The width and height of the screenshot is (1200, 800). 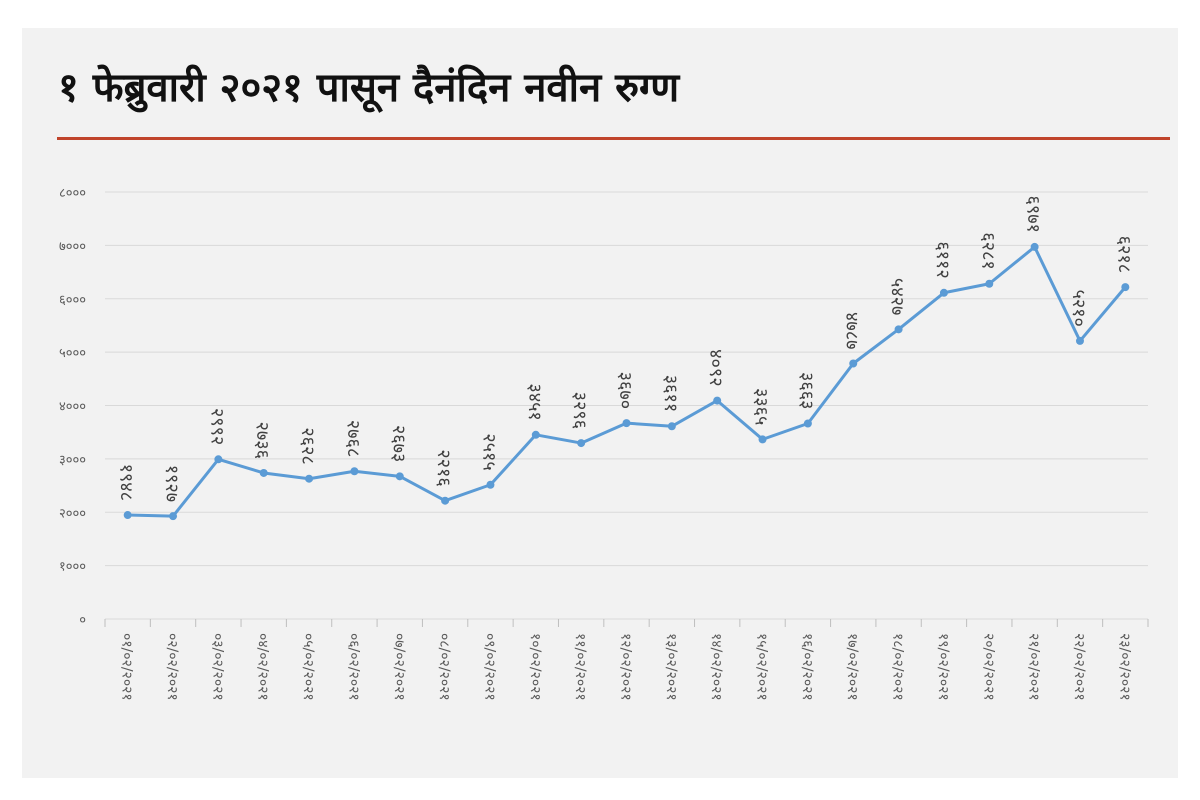 I want to click on x-tick-label: ०१/०२/२०२१, so click(x=127, y=667).